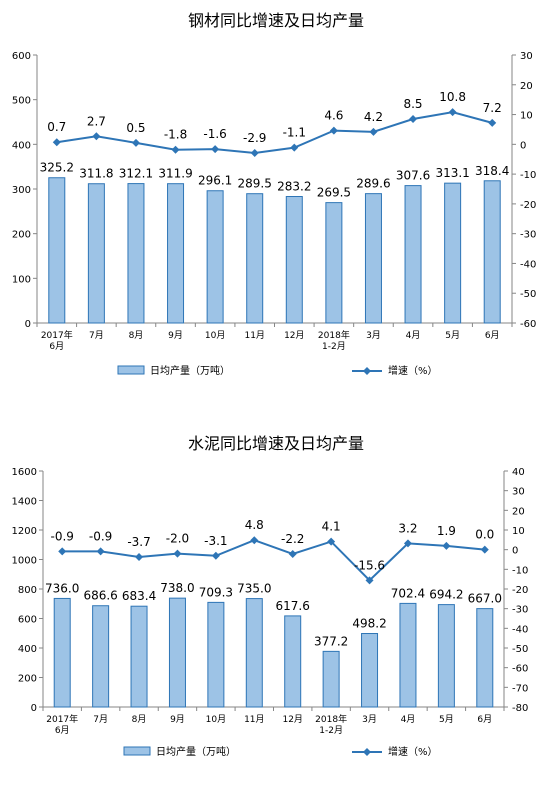 The image size is (553, 786). Describe the element at coordinates (526, 116) in the screenshot. I see `steel-right-tick-label: 10` at that location.